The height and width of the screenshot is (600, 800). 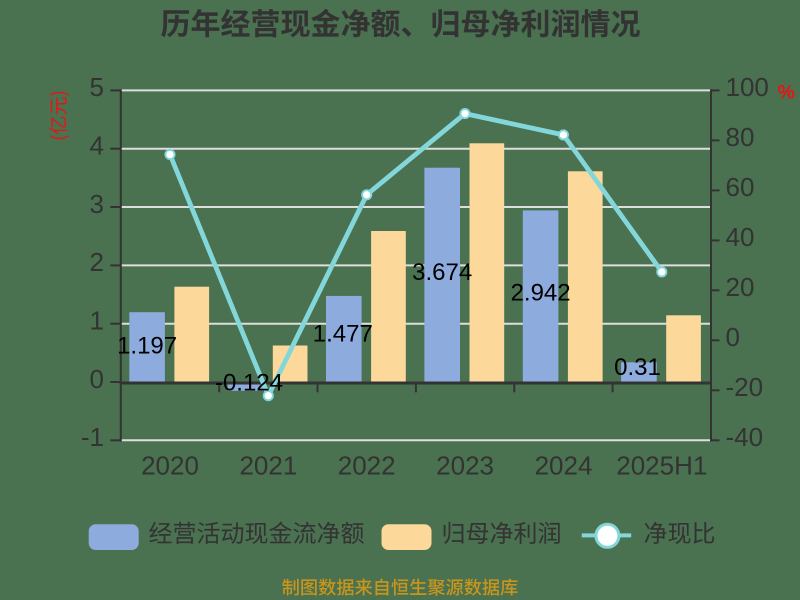 I want to click on svg-text: 20, so click(x=740, y=287).